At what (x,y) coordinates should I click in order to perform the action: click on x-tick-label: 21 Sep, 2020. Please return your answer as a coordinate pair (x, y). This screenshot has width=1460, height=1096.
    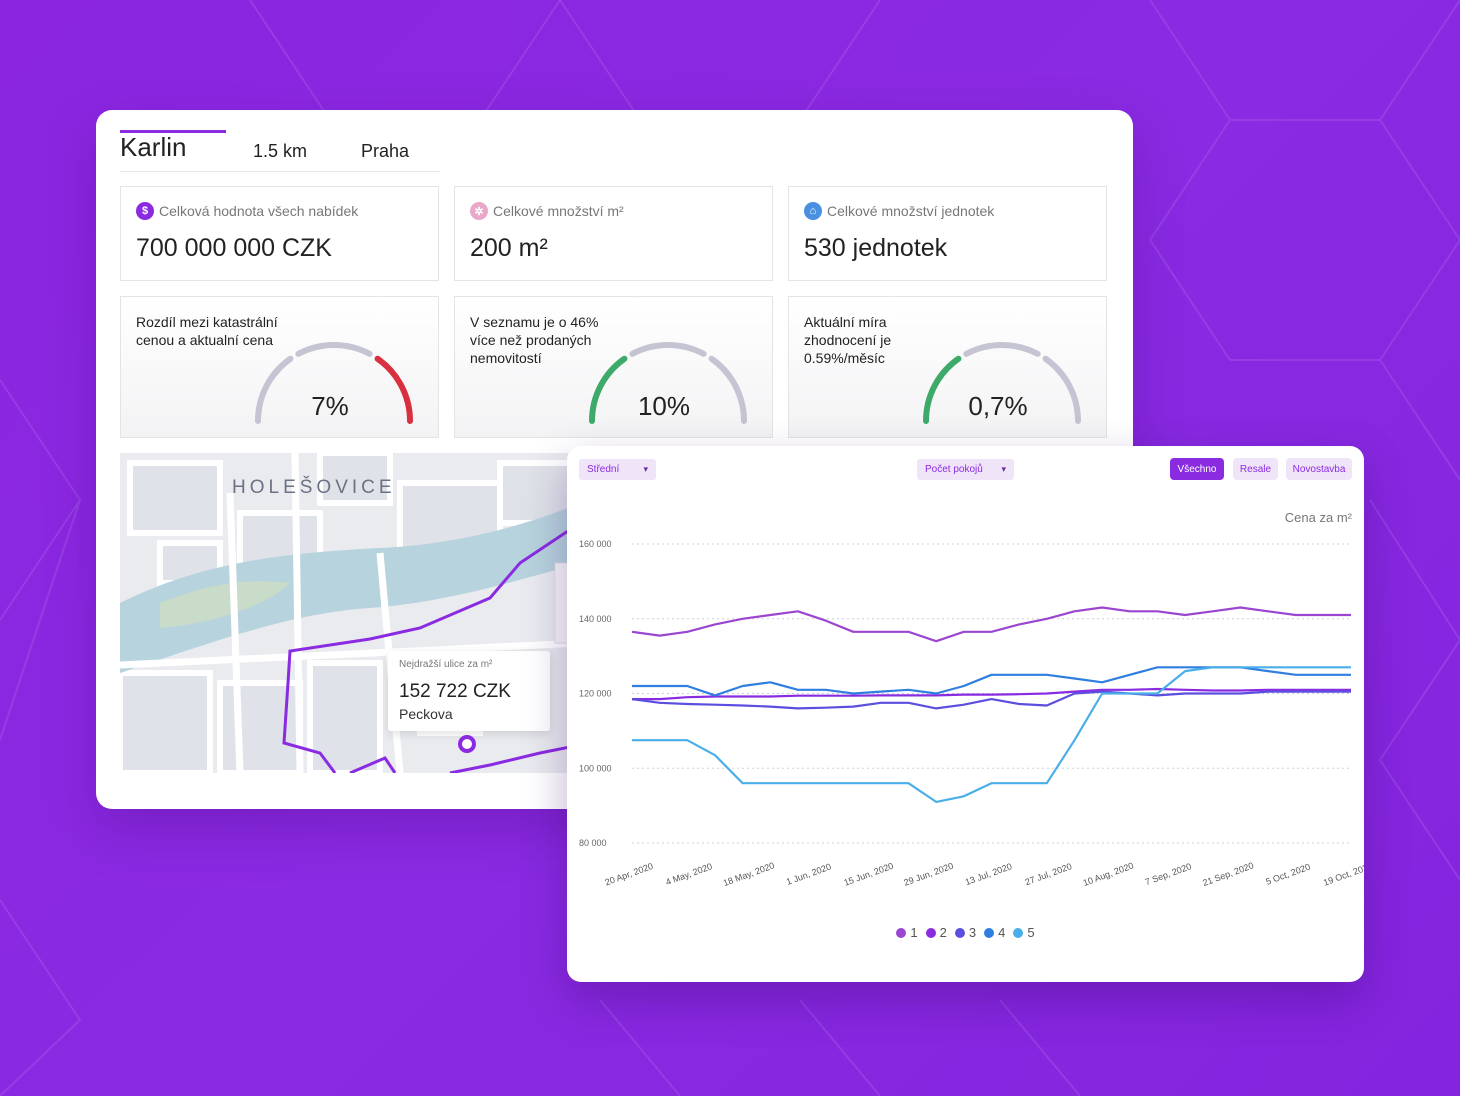
    Looking at the image, I should click on (1228, 874).